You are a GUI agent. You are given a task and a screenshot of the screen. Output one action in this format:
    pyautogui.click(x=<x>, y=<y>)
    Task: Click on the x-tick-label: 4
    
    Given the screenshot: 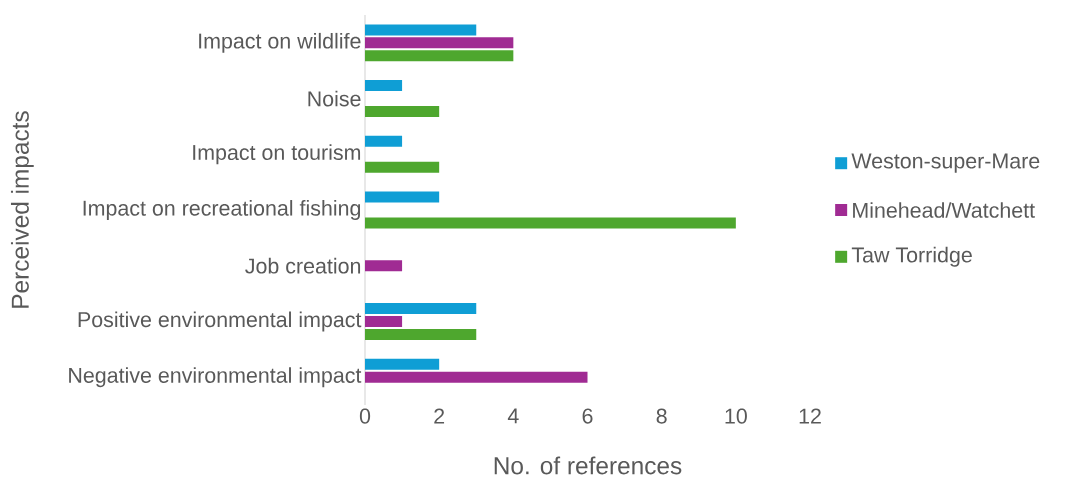 What is the action you would take?
    pyautogui.click(x=513, y=416)
    